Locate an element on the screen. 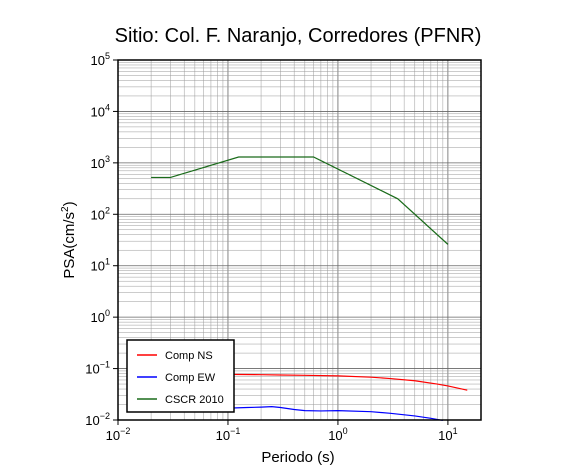 Image resolution: width=586 pixels, height=475 pixels. y-tick-label: 10⁻² is located at coordinates (97, 419).